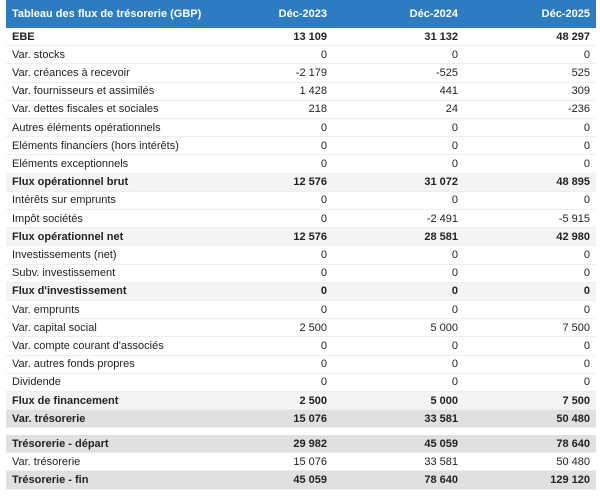  Describe the element at coordinates (451, 109) in the screenshot. I see `row-value: 24` at that location.